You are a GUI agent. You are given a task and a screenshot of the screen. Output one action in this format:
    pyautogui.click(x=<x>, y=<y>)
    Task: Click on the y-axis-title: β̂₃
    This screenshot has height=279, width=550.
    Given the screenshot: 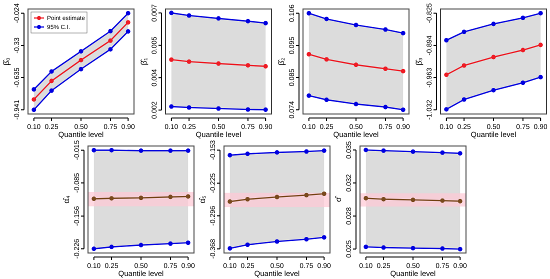 What is the action you would take?
    pyautogui.click(x=419, y=62)
    